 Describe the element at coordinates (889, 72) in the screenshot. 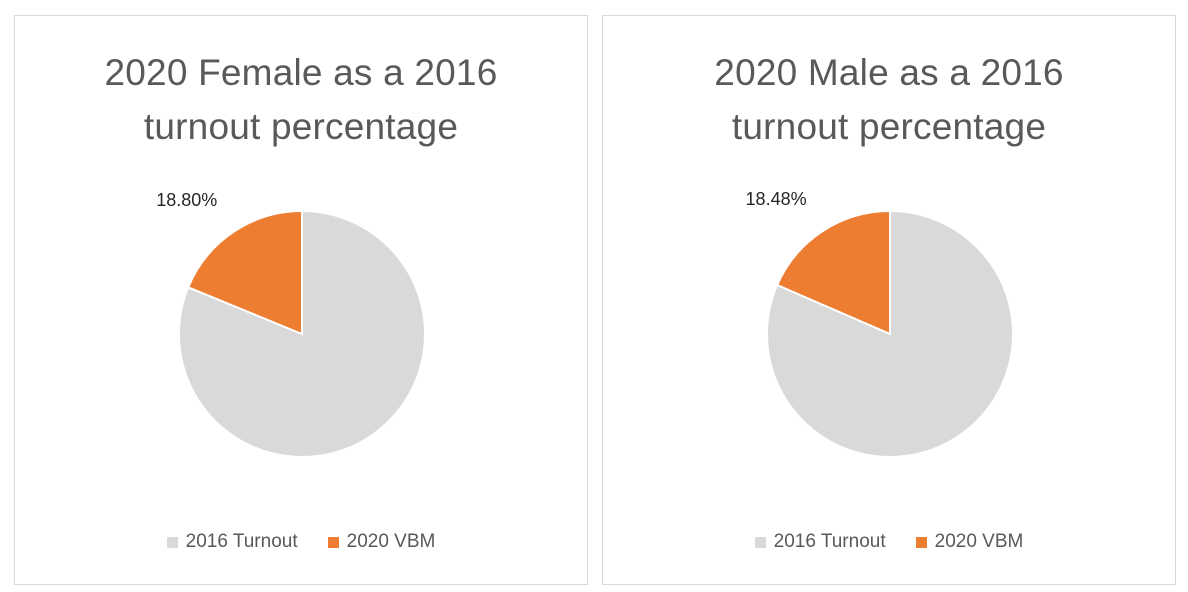

I see `chart-title-line: 2020 Male as a 2016` at that location.